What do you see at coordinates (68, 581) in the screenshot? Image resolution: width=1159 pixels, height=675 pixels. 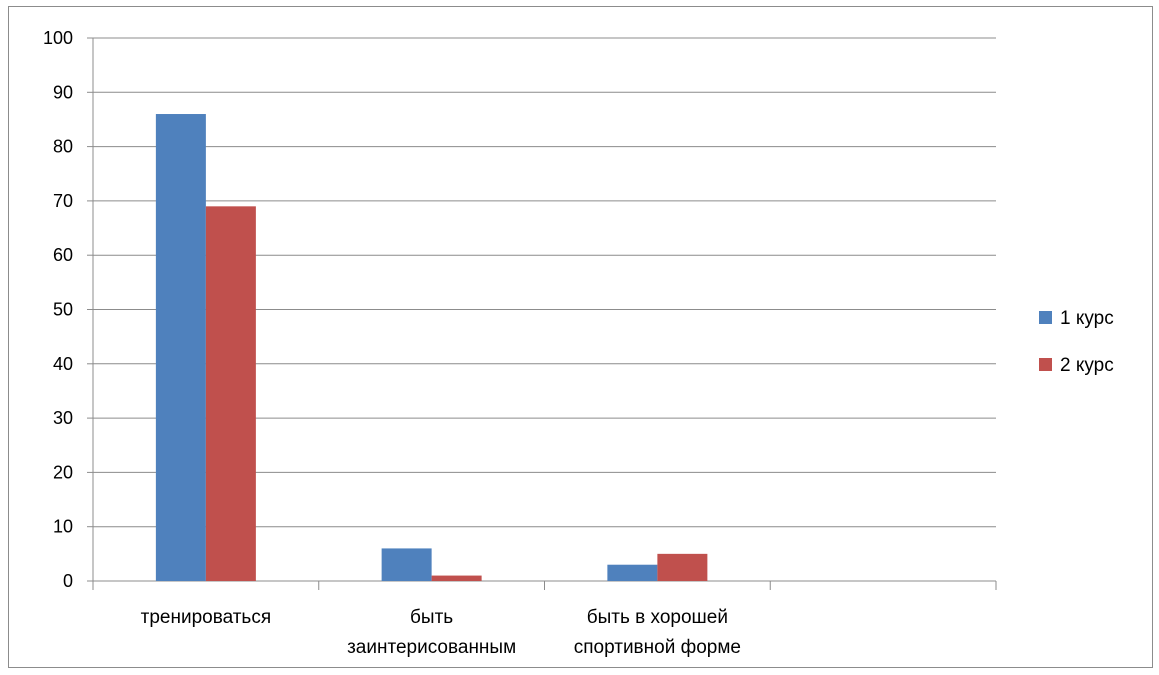 I see `y-tick-label: 0` at bounding box center [68, 581].